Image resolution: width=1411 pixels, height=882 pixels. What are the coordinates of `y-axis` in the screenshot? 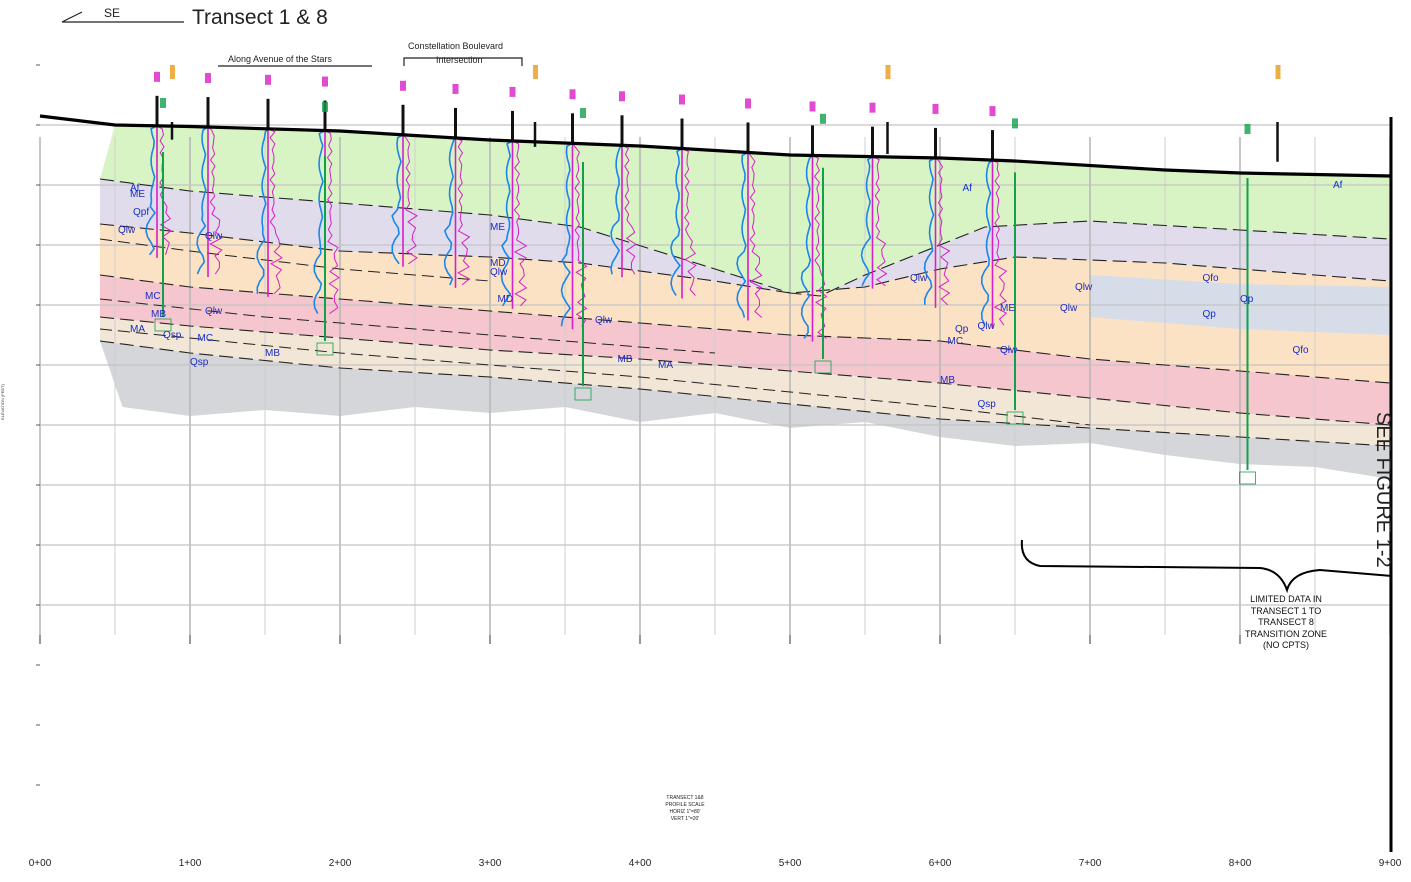 It's located at (38, 425).